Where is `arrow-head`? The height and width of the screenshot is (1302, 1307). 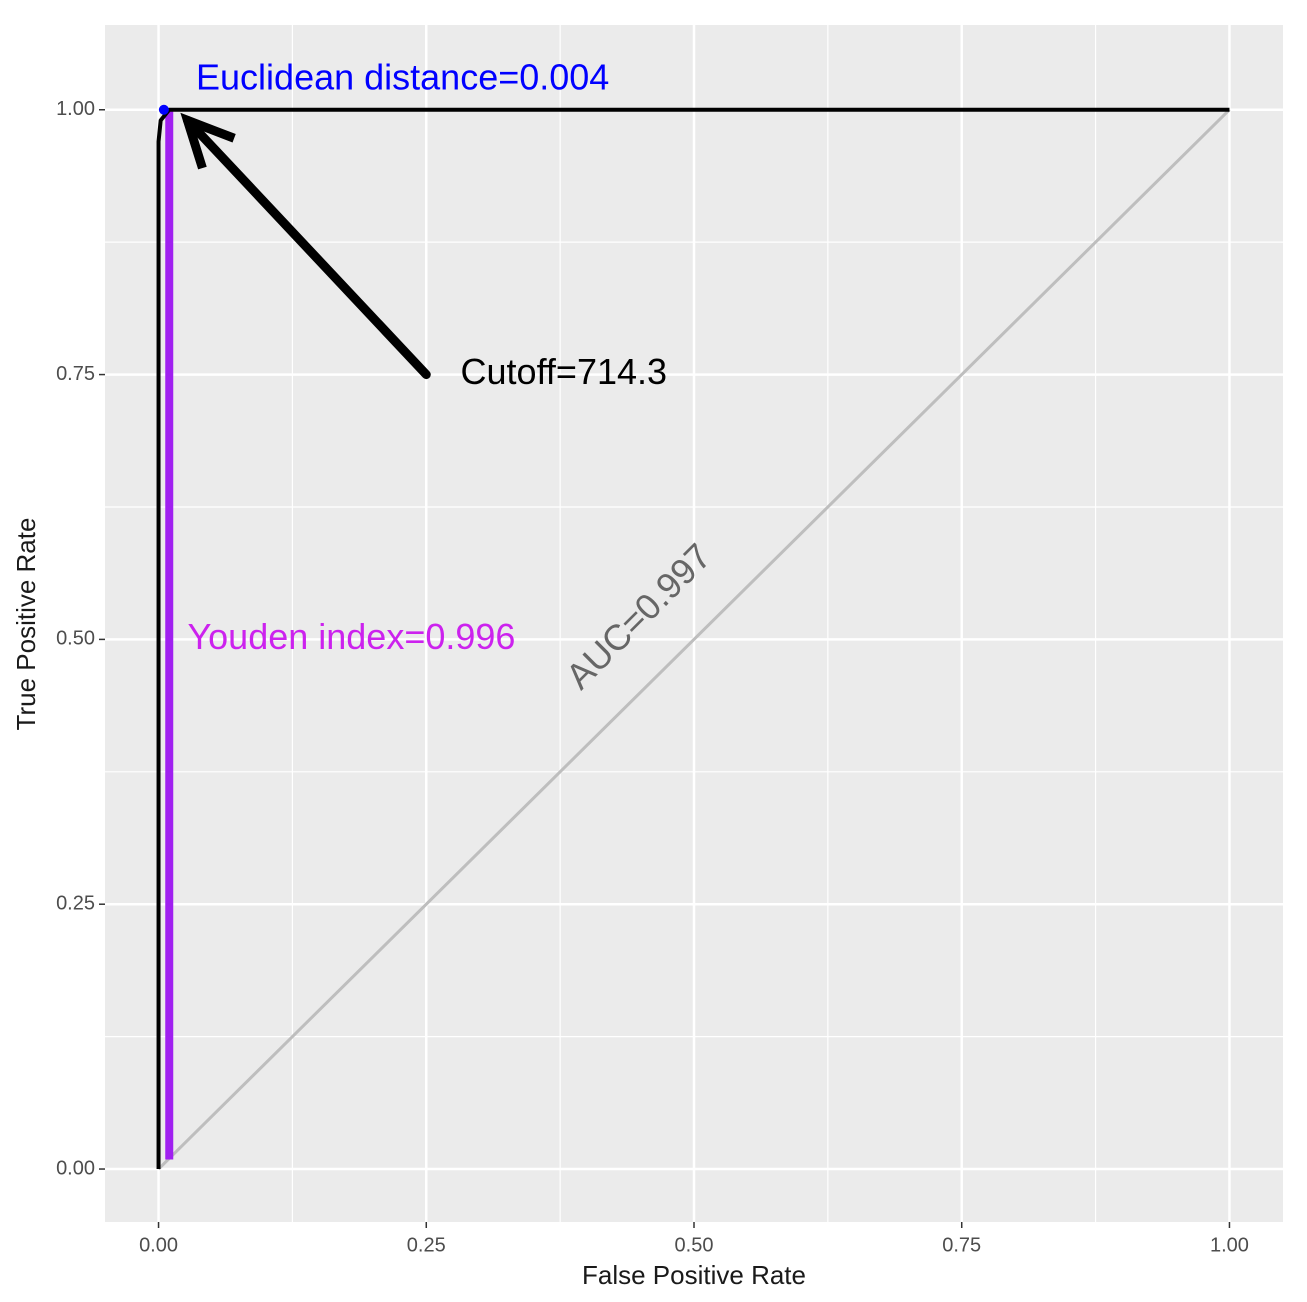
arrow-head is located at coordinates (208, 141).